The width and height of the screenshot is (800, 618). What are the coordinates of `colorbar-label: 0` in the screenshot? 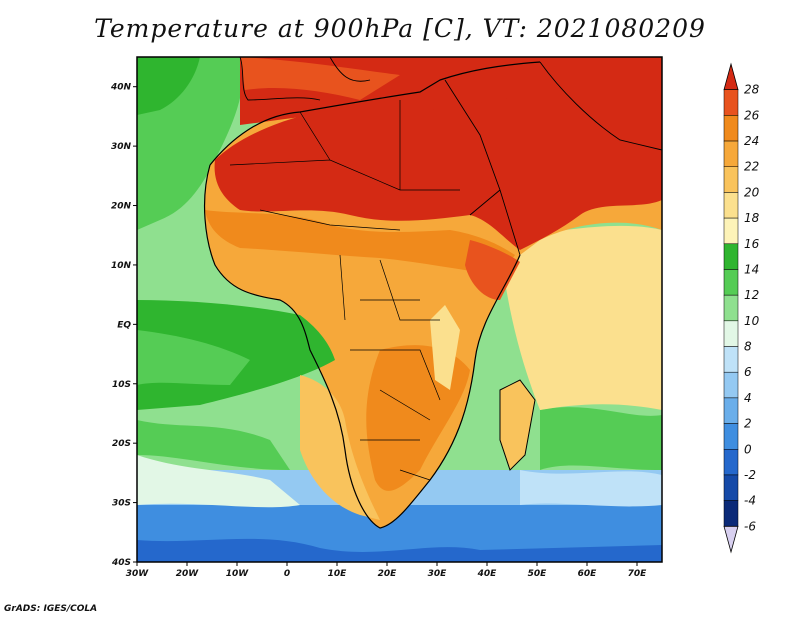 It's located at (748, 449).